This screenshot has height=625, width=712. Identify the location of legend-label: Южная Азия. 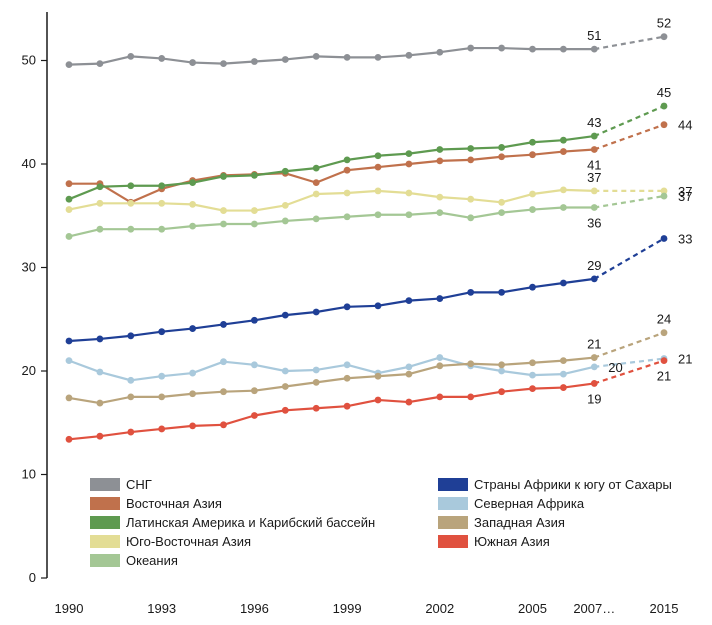
(512, 541).